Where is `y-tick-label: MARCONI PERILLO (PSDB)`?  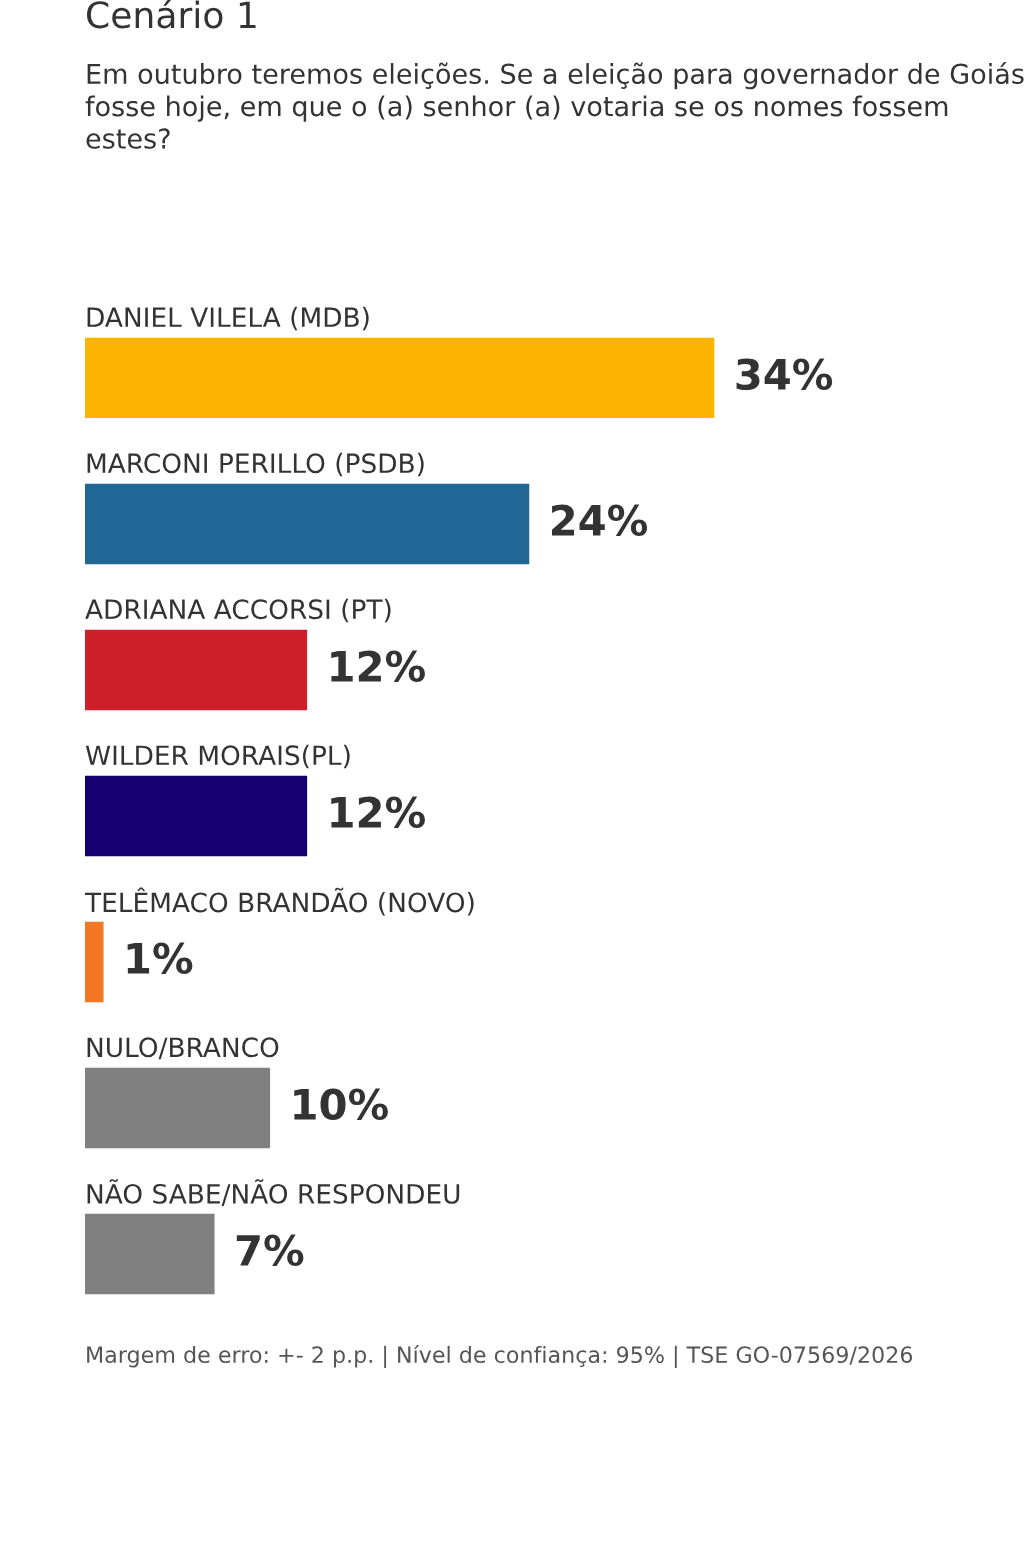 y-tick-label: MARCONI PERILLO (PSDB) is located at coordinates (255, 464).